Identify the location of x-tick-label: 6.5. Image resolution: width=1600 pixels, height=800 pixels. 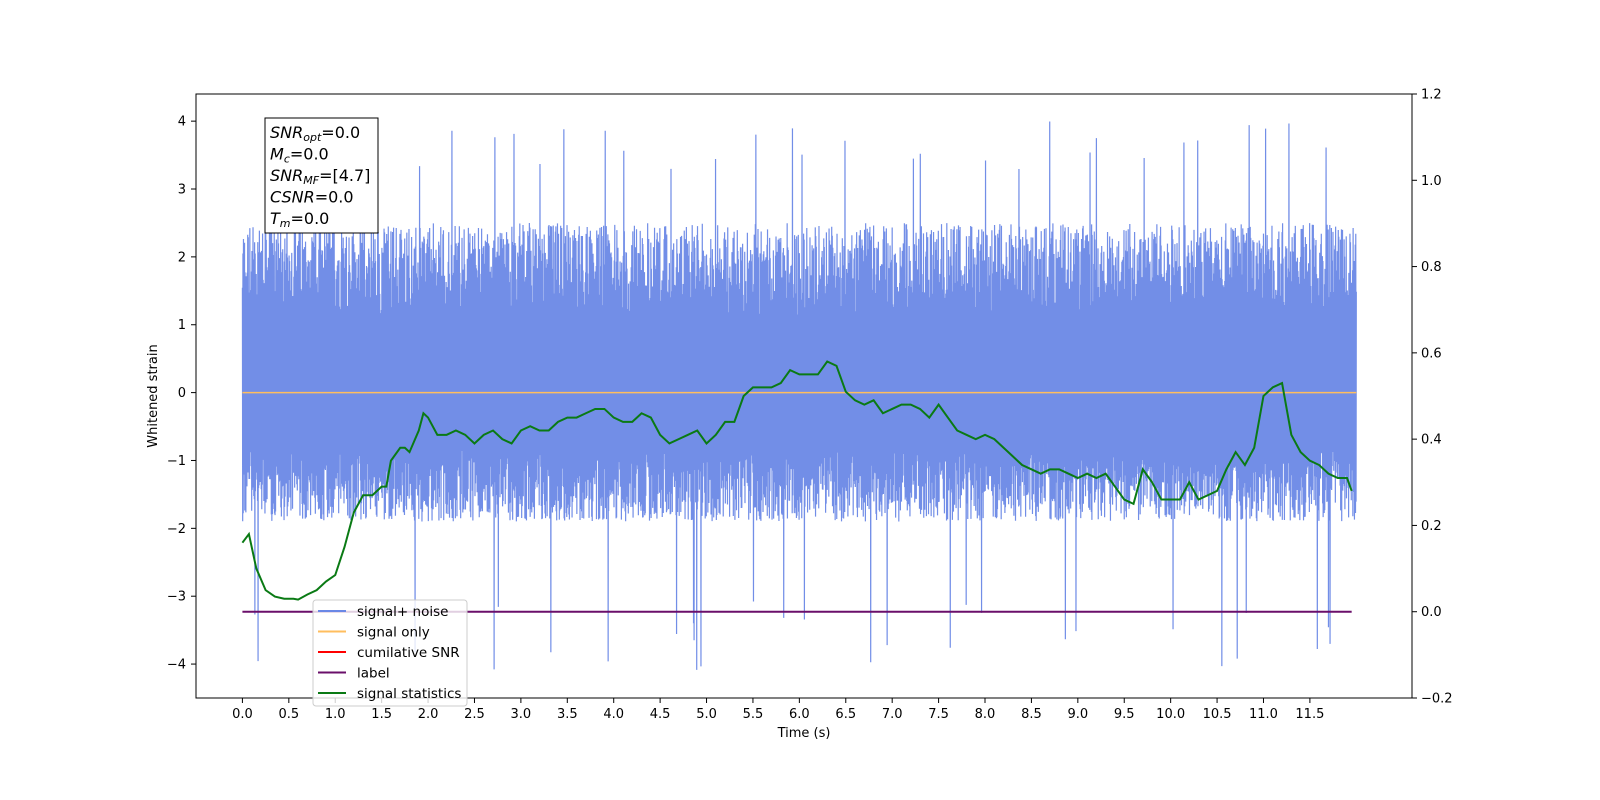
(845, 714).